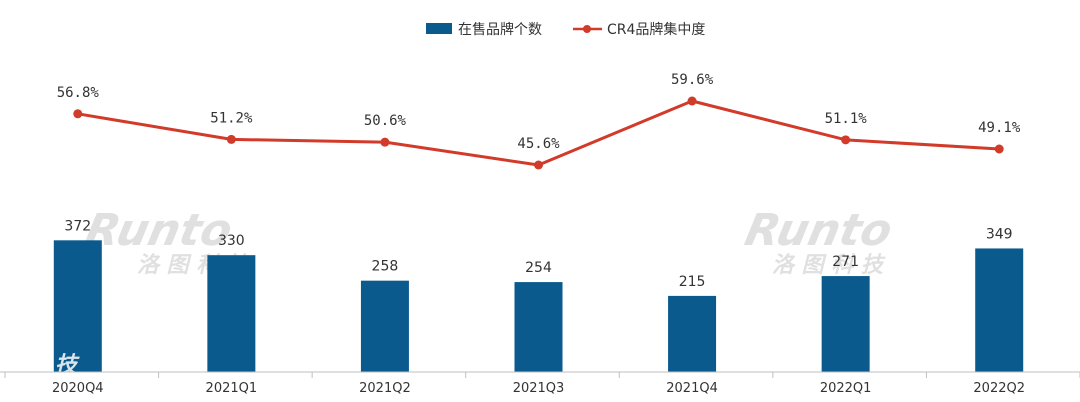 Image resolution: width=1080 pixels, height=402 pixels. I want to click on x-tick-label-2020Q4: 2020Q4, so click(78, 388).